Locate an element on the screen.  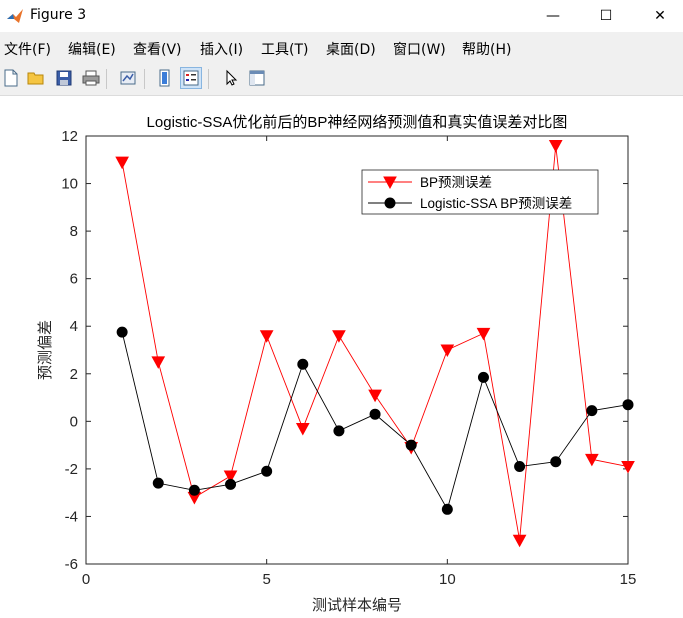
property-inspector-icon is located at coordinates (257, 78).